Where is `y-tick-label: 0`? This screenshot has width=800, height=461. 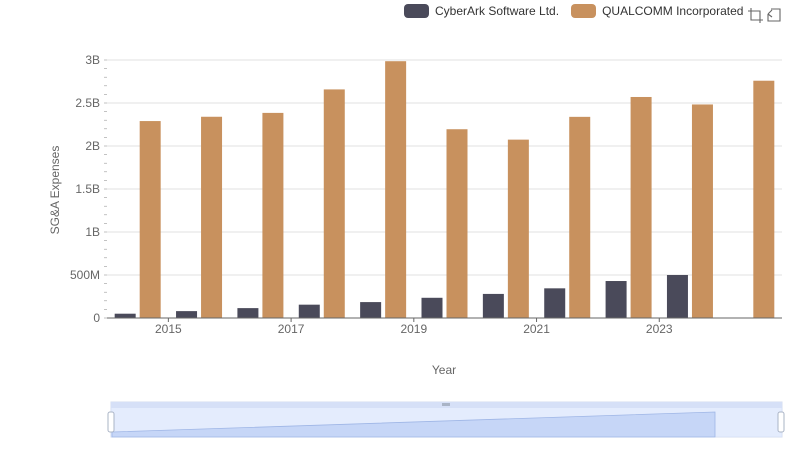 y-tick-label: 0 is located at coordinates (96, 318).